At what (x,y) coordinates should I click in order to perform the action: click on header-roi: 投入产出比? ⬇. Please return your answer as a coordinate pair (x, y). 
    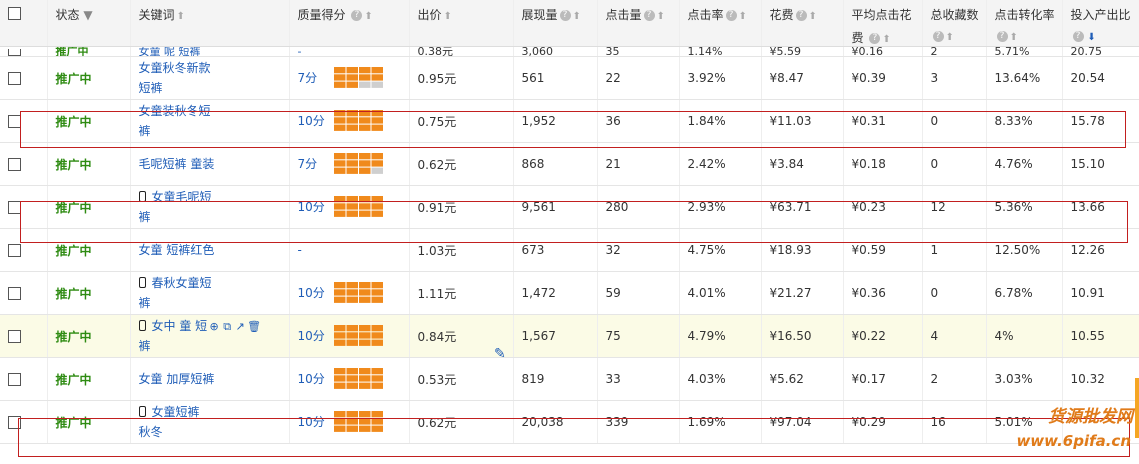
    Looking at the image, I should click on (1100, 23).